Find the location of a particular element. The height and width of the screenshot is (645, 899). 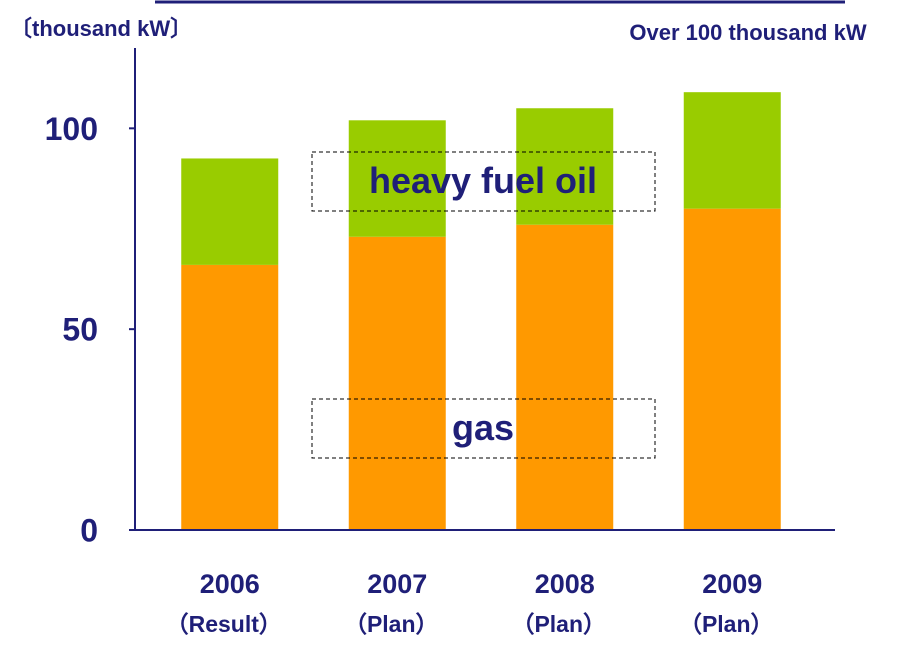

y-tick-label: 0 is located at coordinates (89, 530).